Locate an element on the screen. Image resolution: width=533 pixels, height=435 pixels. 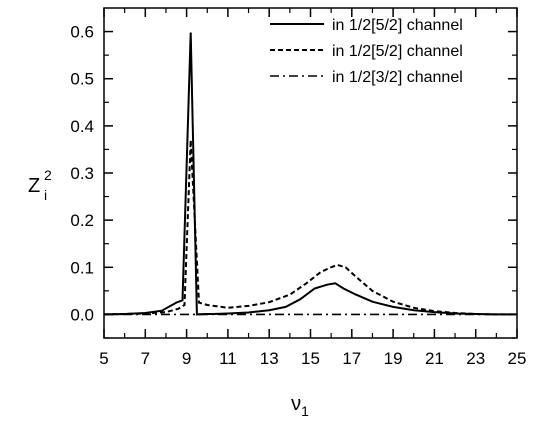
x-axis-label-subscript: 1 is located at coordinates (305, 411).